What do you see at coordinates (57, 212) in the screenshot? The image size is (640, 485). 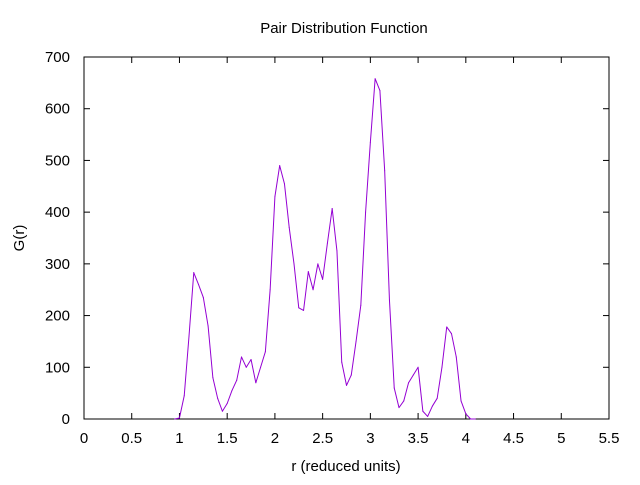 I see `y-tick-label: 400` at bounding box center [57, 212].